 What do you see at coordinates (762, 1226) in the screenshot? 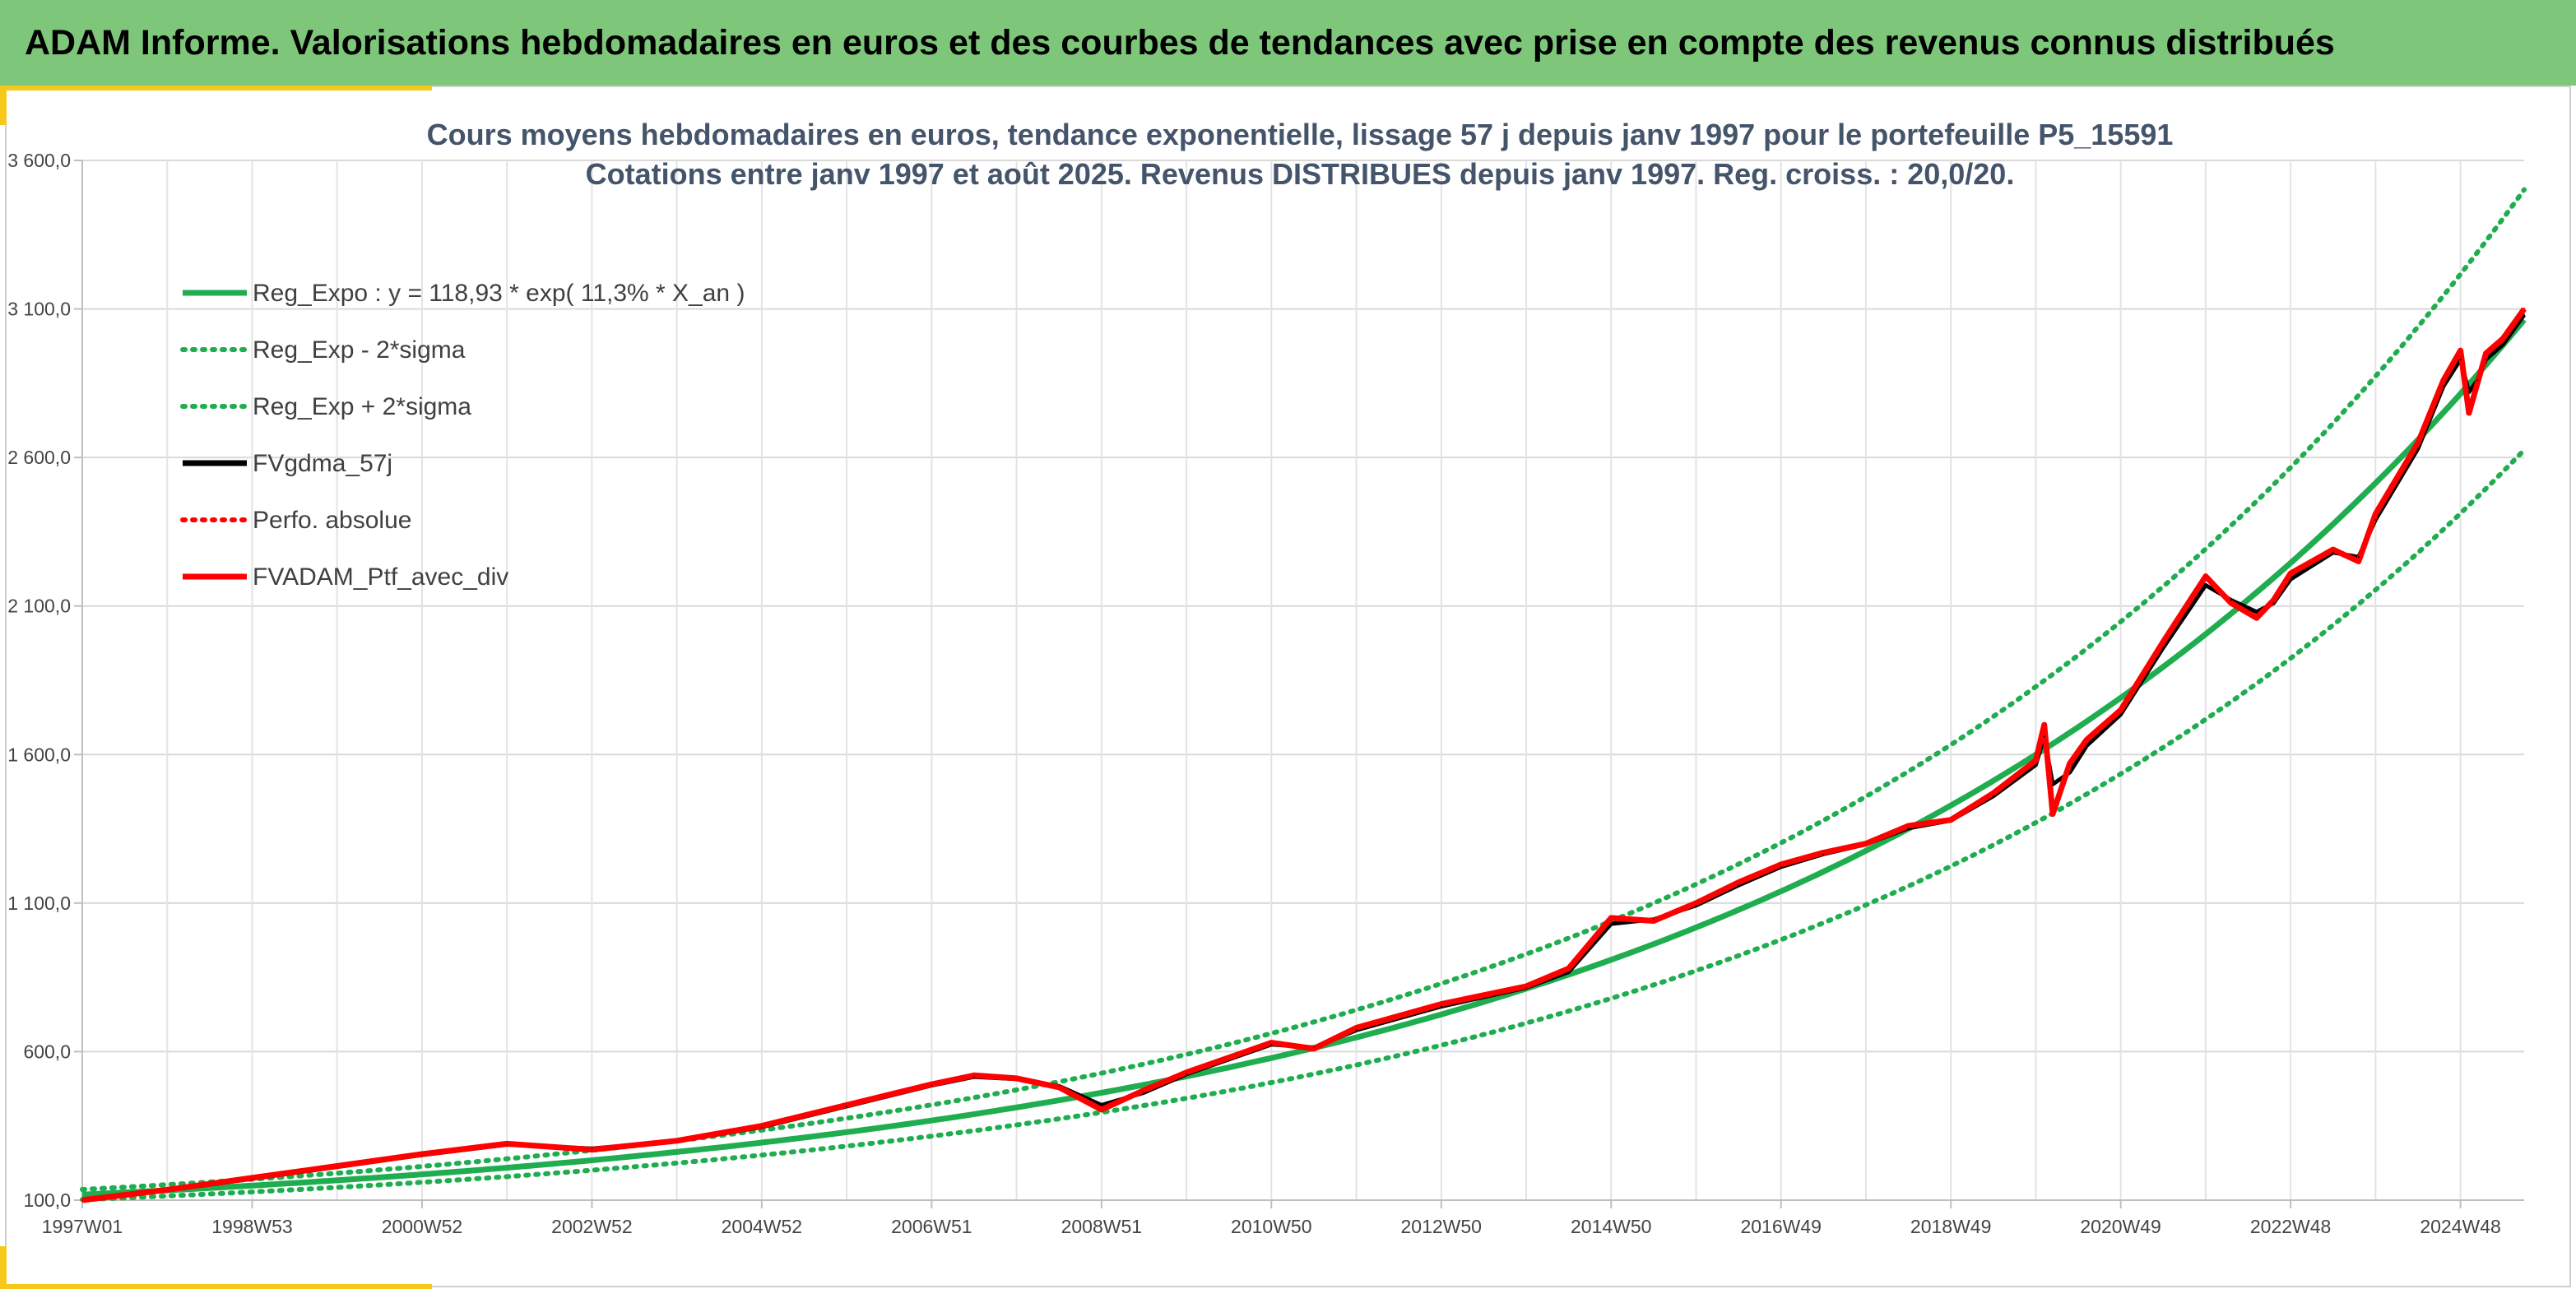
I see `x-tick-label: 2004W52` at bounding box center [762, 1226].